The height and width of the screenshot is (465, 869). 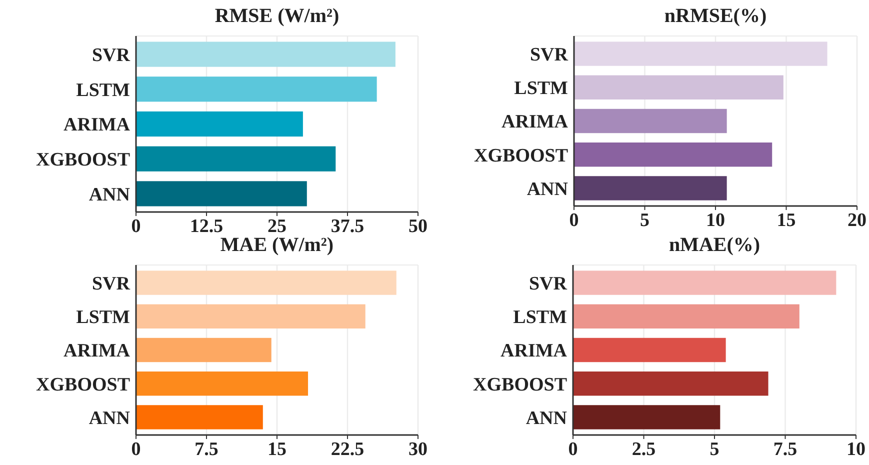 What do you see at coordinates (715, 16) in the screenshot?
I see `chart-title: nRMSE(%)` at bounding box center [715, 16].